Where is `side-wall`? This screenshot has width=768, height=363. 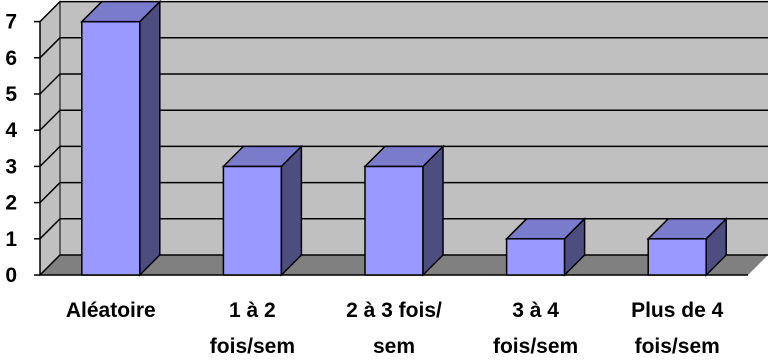 side-wall is located at coordinates (50, 138).